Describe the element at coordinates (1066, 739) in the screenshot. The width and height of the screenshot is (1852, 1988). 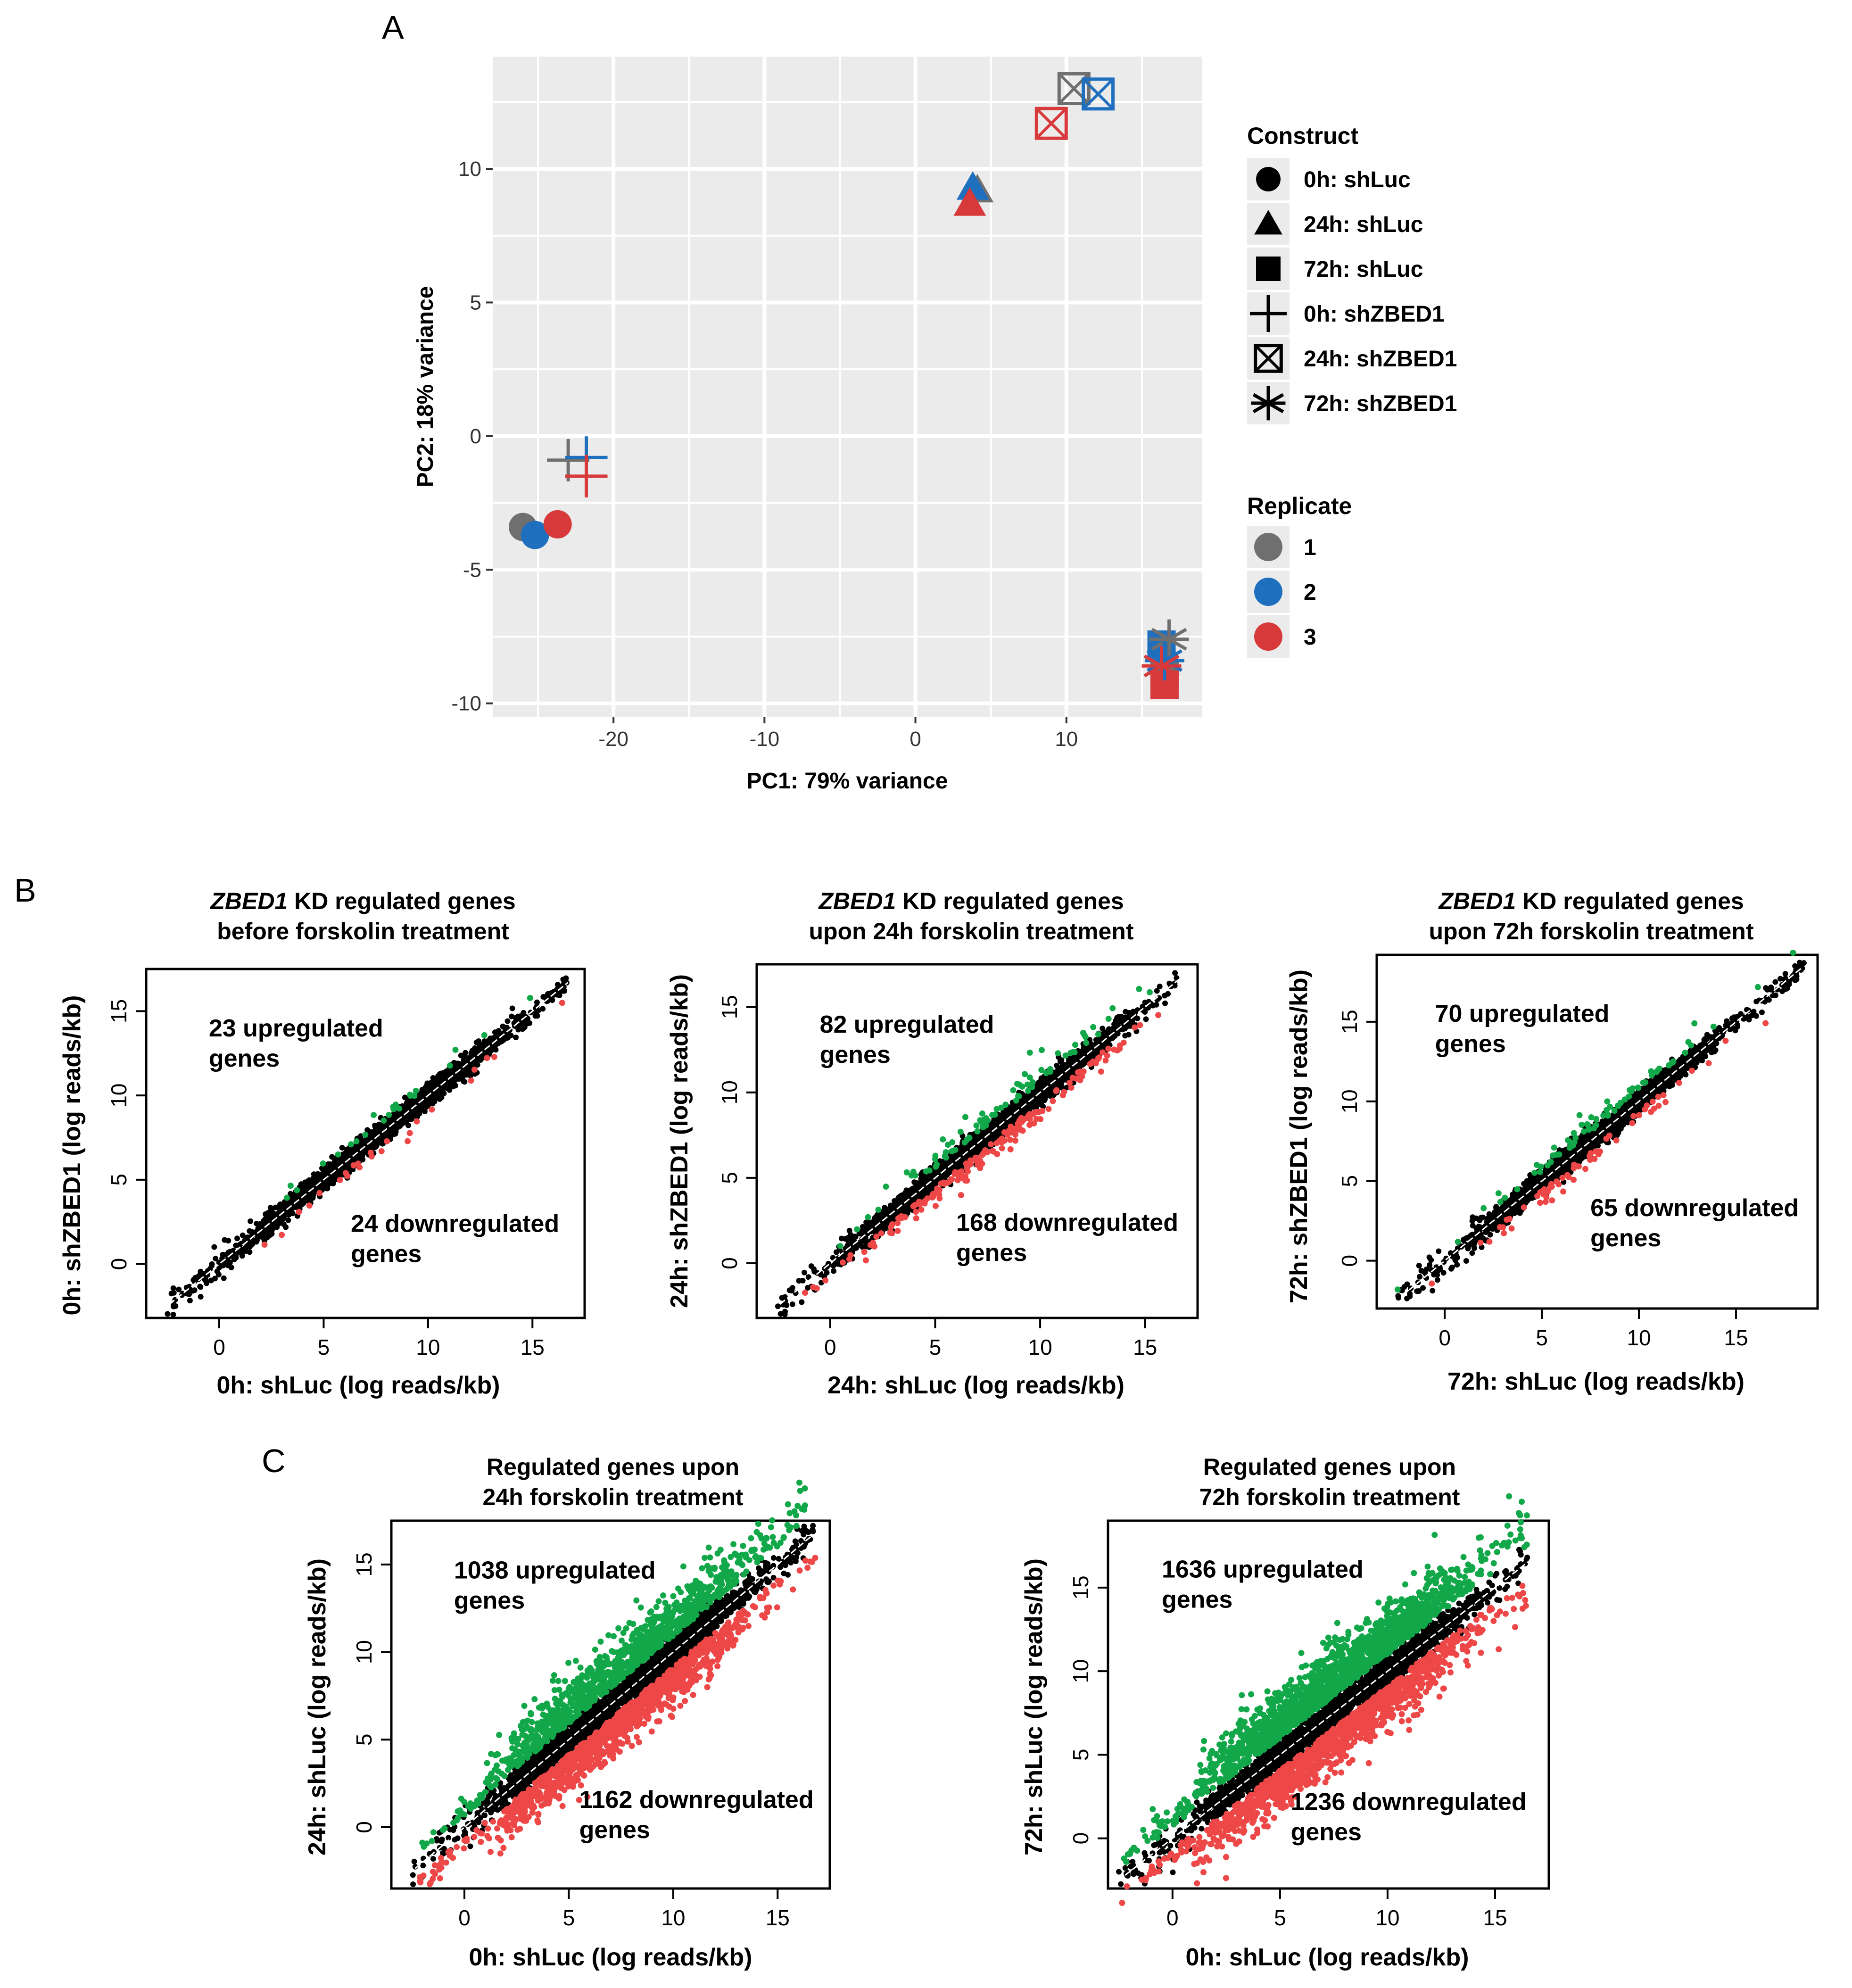
I see `pca-x-tick-label: 10` at that location.